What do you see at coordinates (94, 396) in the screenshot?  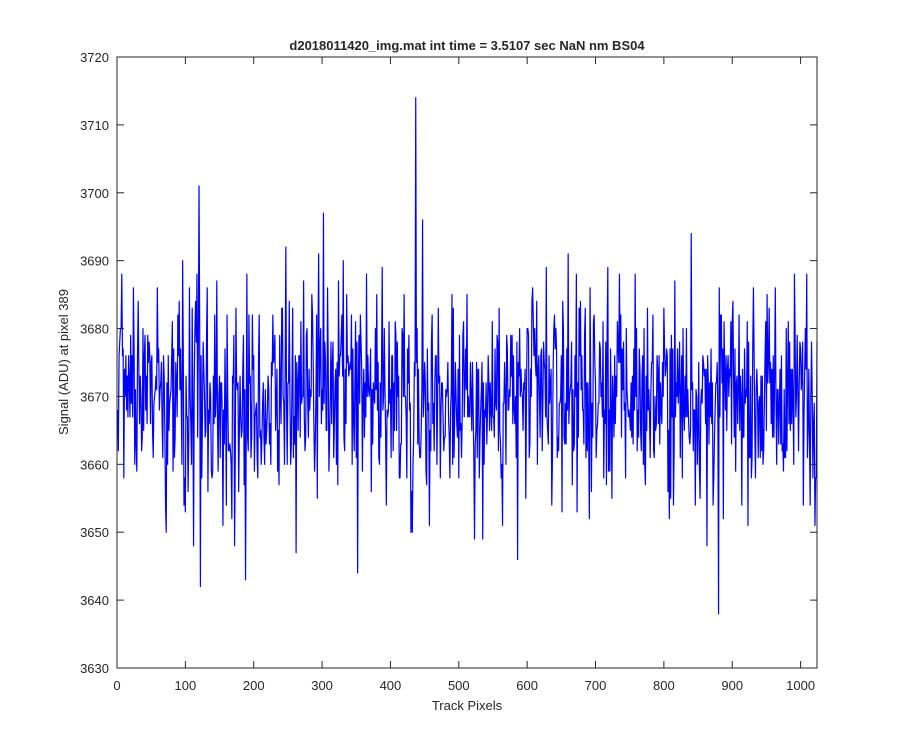 I see `y-tick-label: 3670` at bounding box center [94, 396].